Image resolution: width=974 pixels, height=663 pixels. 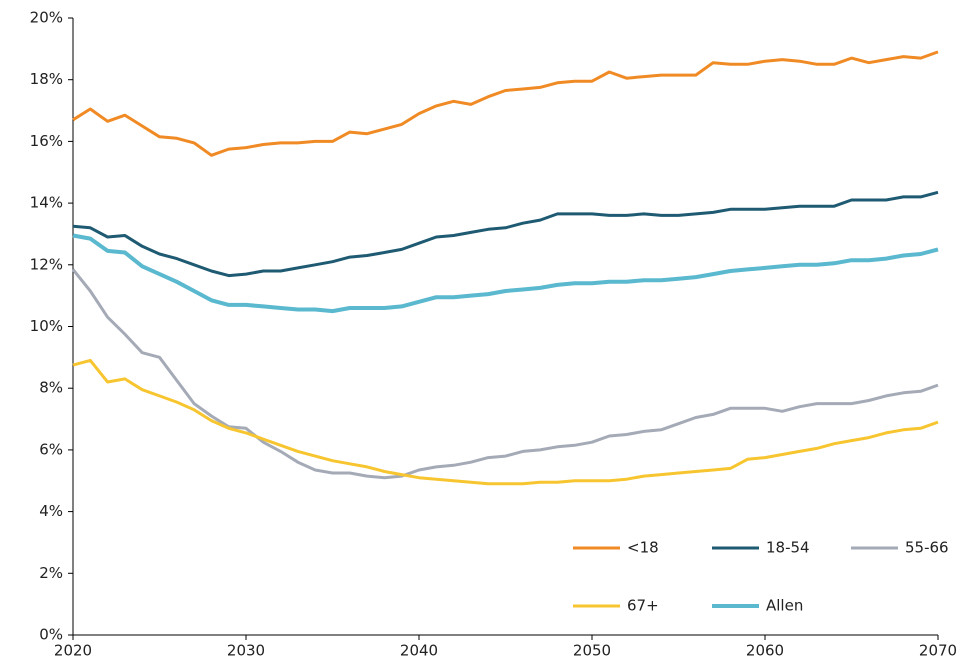 I want to click on y-tick-label: 8%, so click(x=51, y=388).